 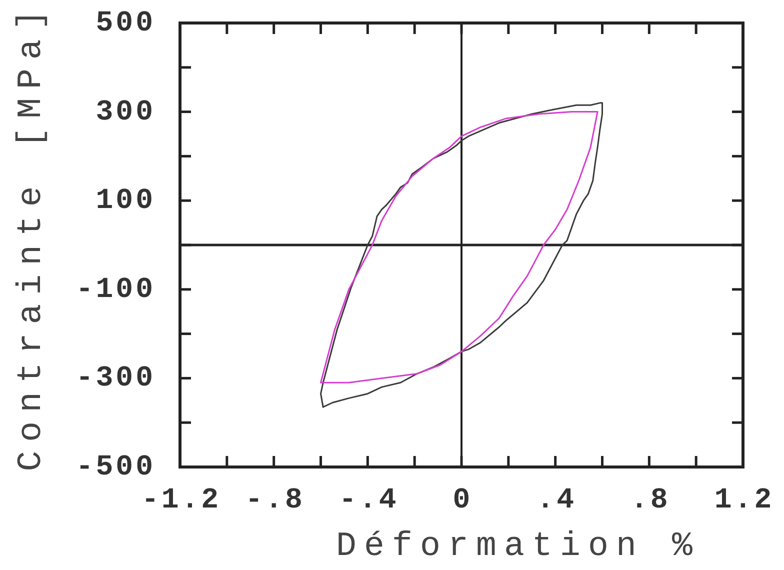 I want to click on y-tick-label: -300, so click(x=116, y=378).